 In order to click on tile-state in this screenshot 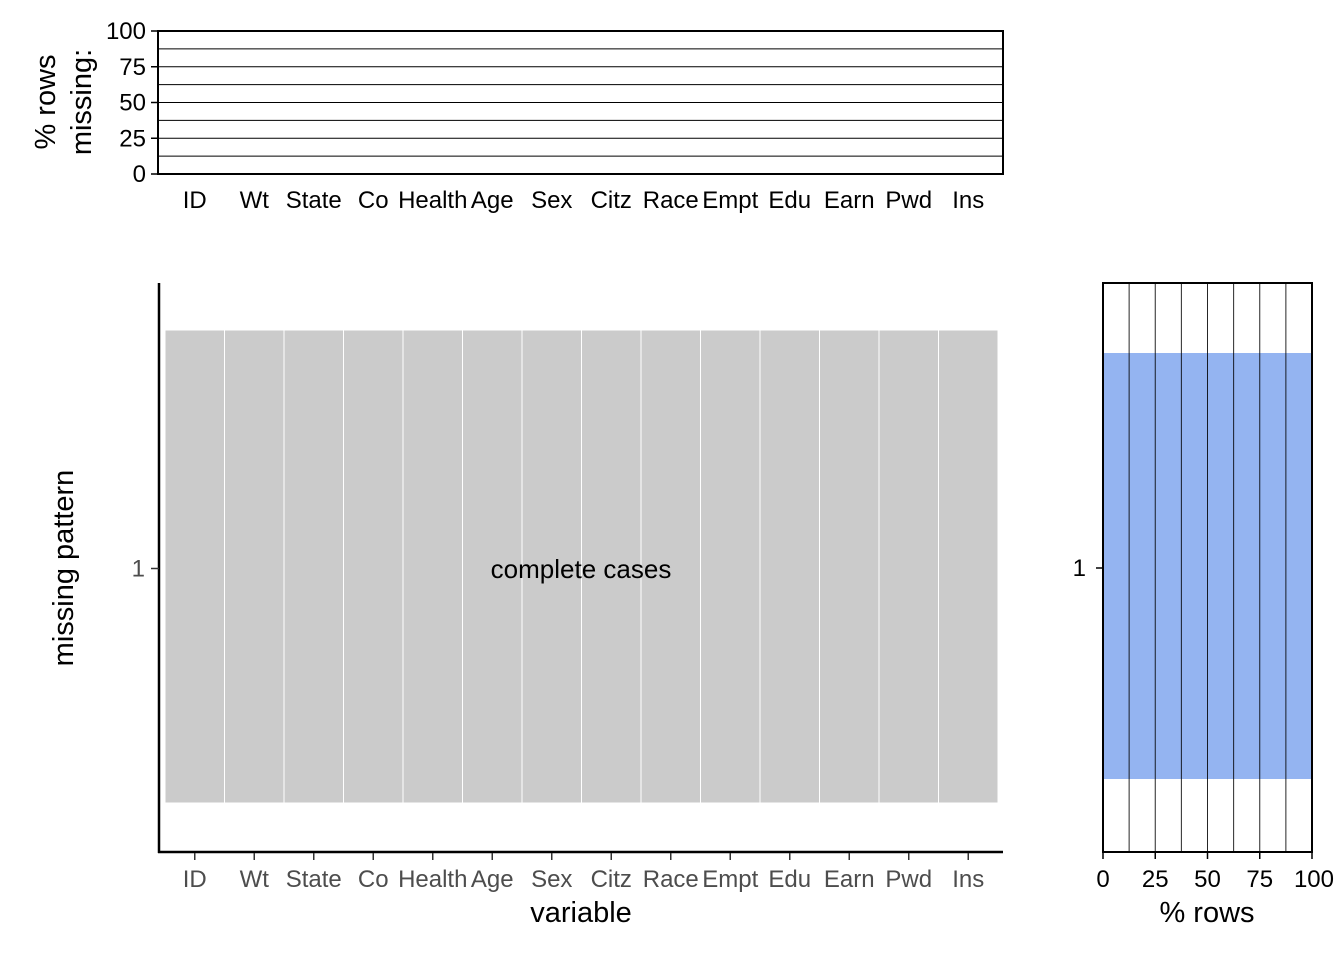, I will do `click(313, 566)`.